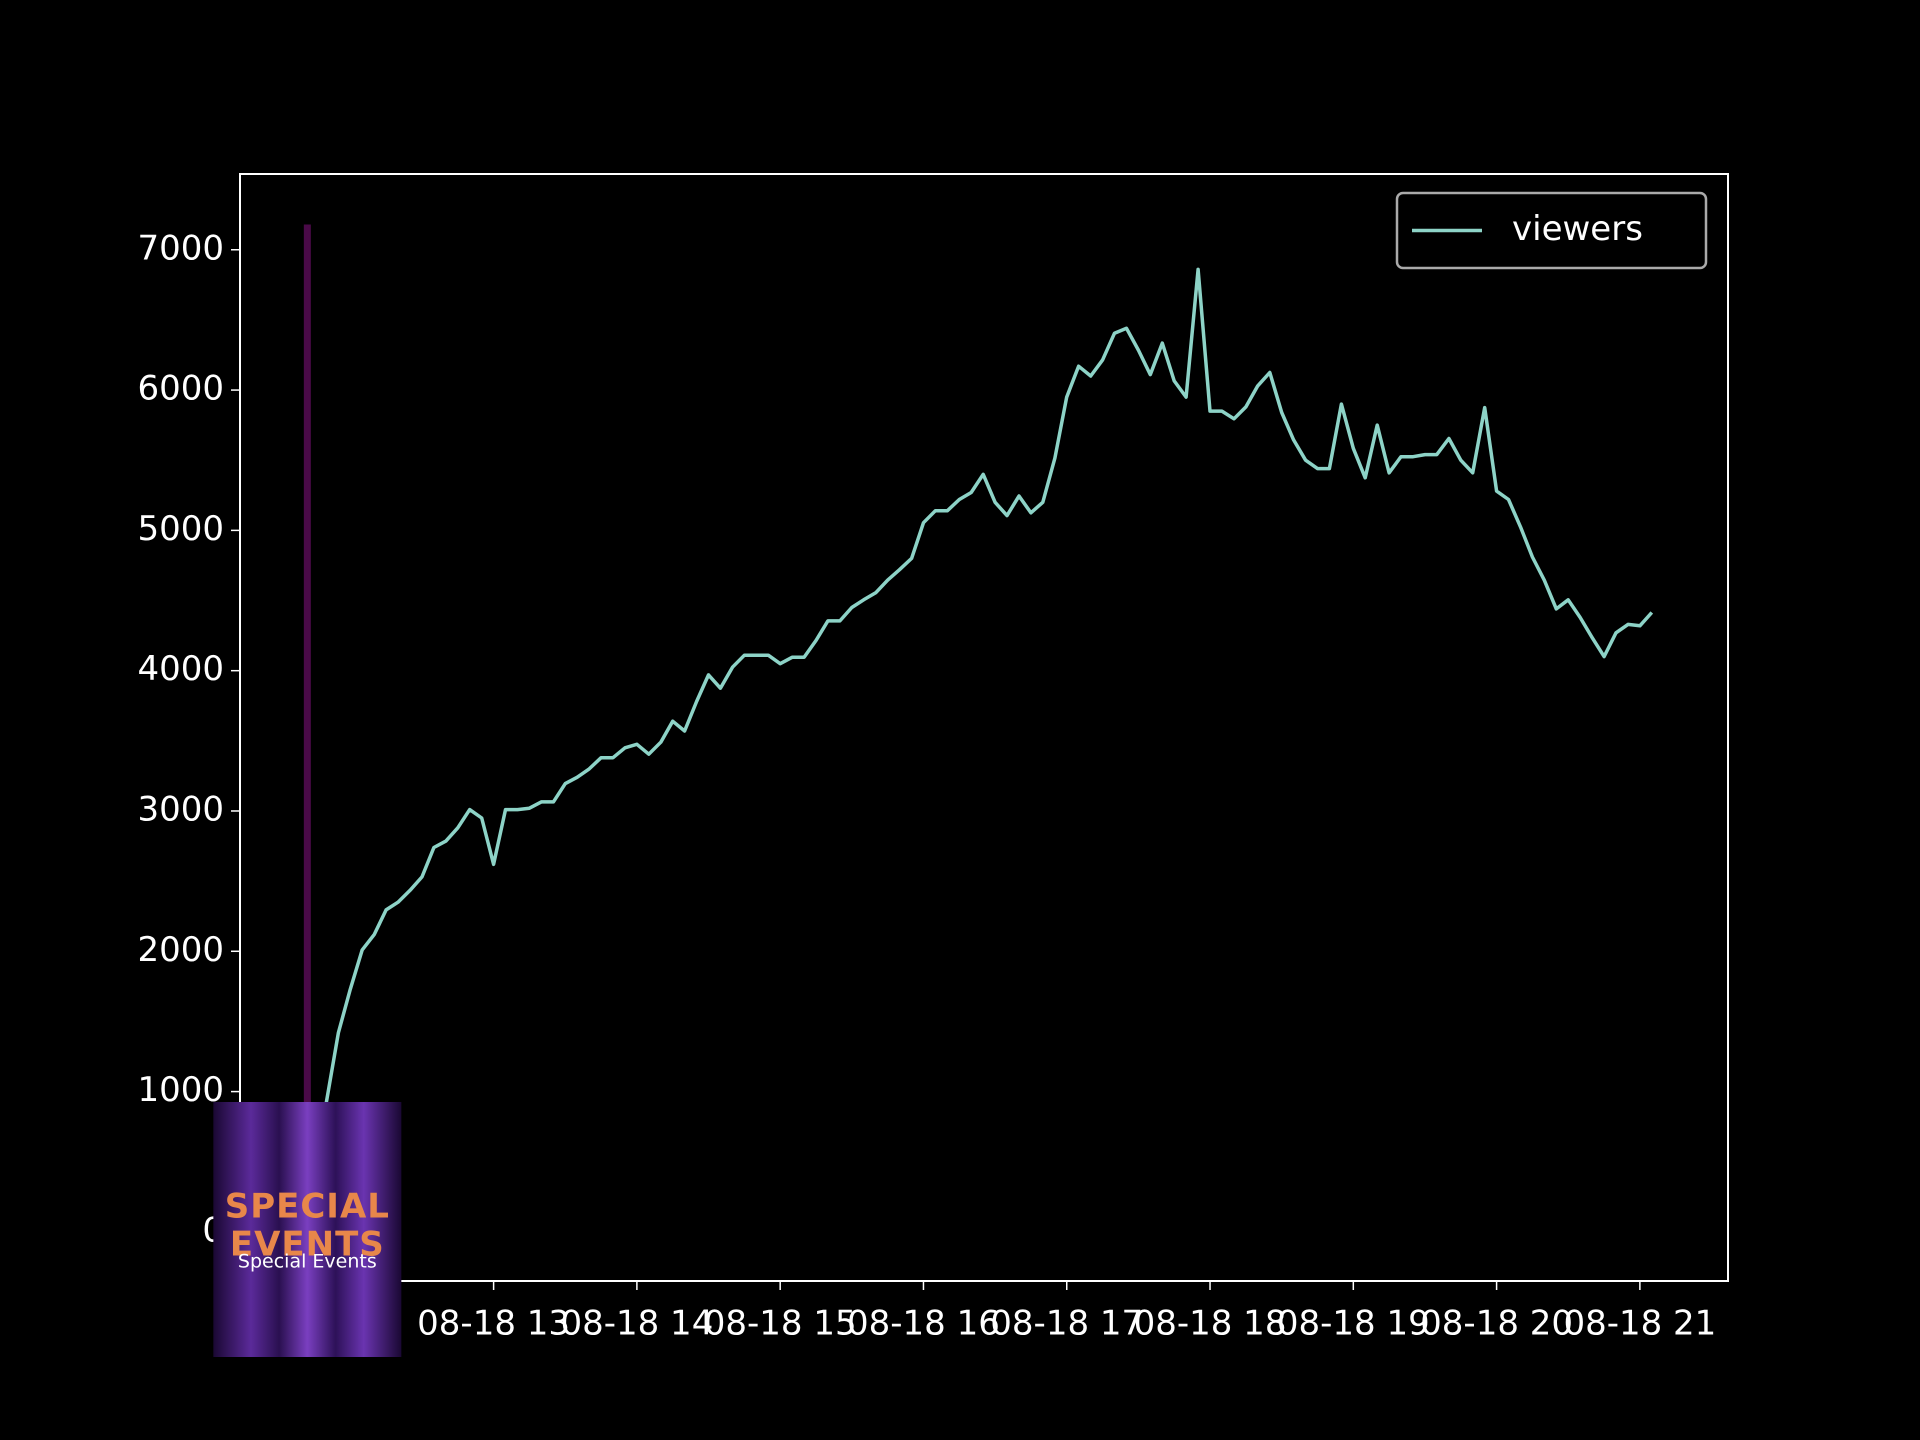 Image resolution: width=1920 pixels, height=1440 pixels. Describe the element at coordinates (307, 1207) in the screenshot. I see `thumbnail-title: SPECIAL` at that location.